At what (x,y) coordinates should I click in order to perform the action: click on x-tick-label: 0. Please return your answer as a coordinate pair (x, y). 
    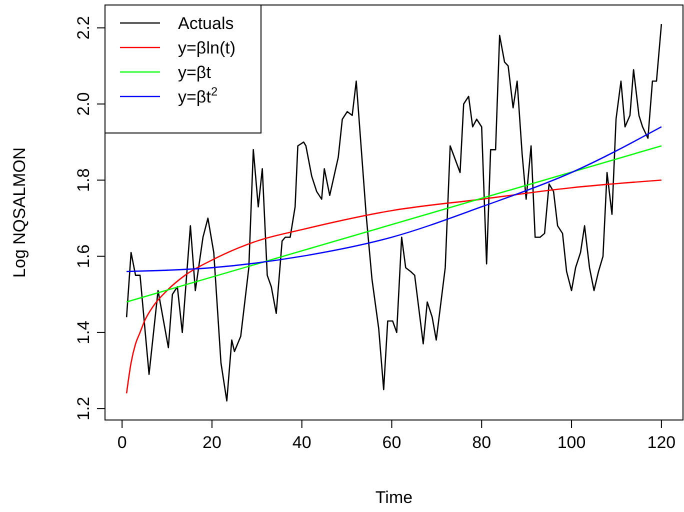
    Looking at the image, I should click on (122, 442).